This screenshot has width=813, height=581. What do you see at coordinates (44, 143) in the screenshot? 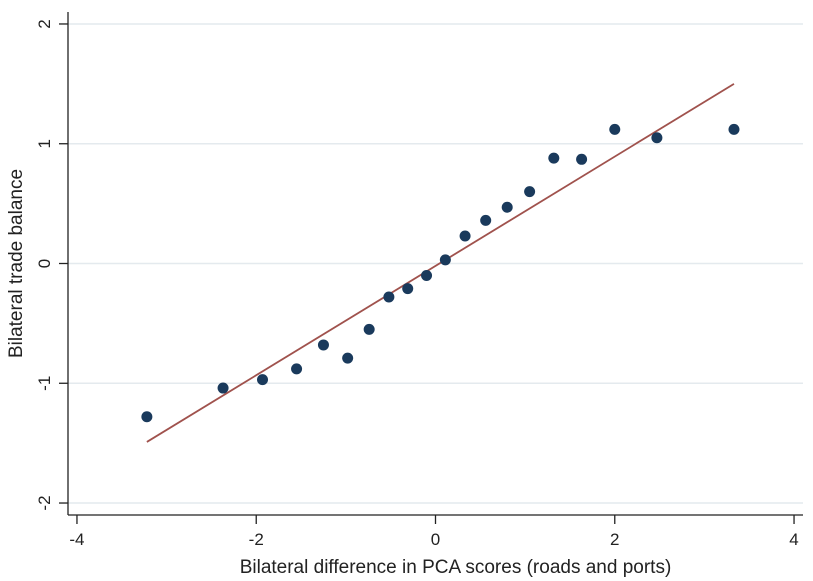
I see `y-tick-label-3: 1` at bounding box center [44, 143].